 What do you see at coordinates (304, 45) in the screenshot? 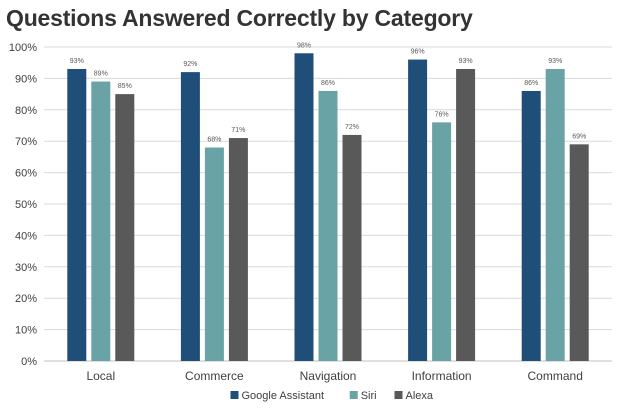
I see `data-label: 98%` at bounding box center [304, 45].